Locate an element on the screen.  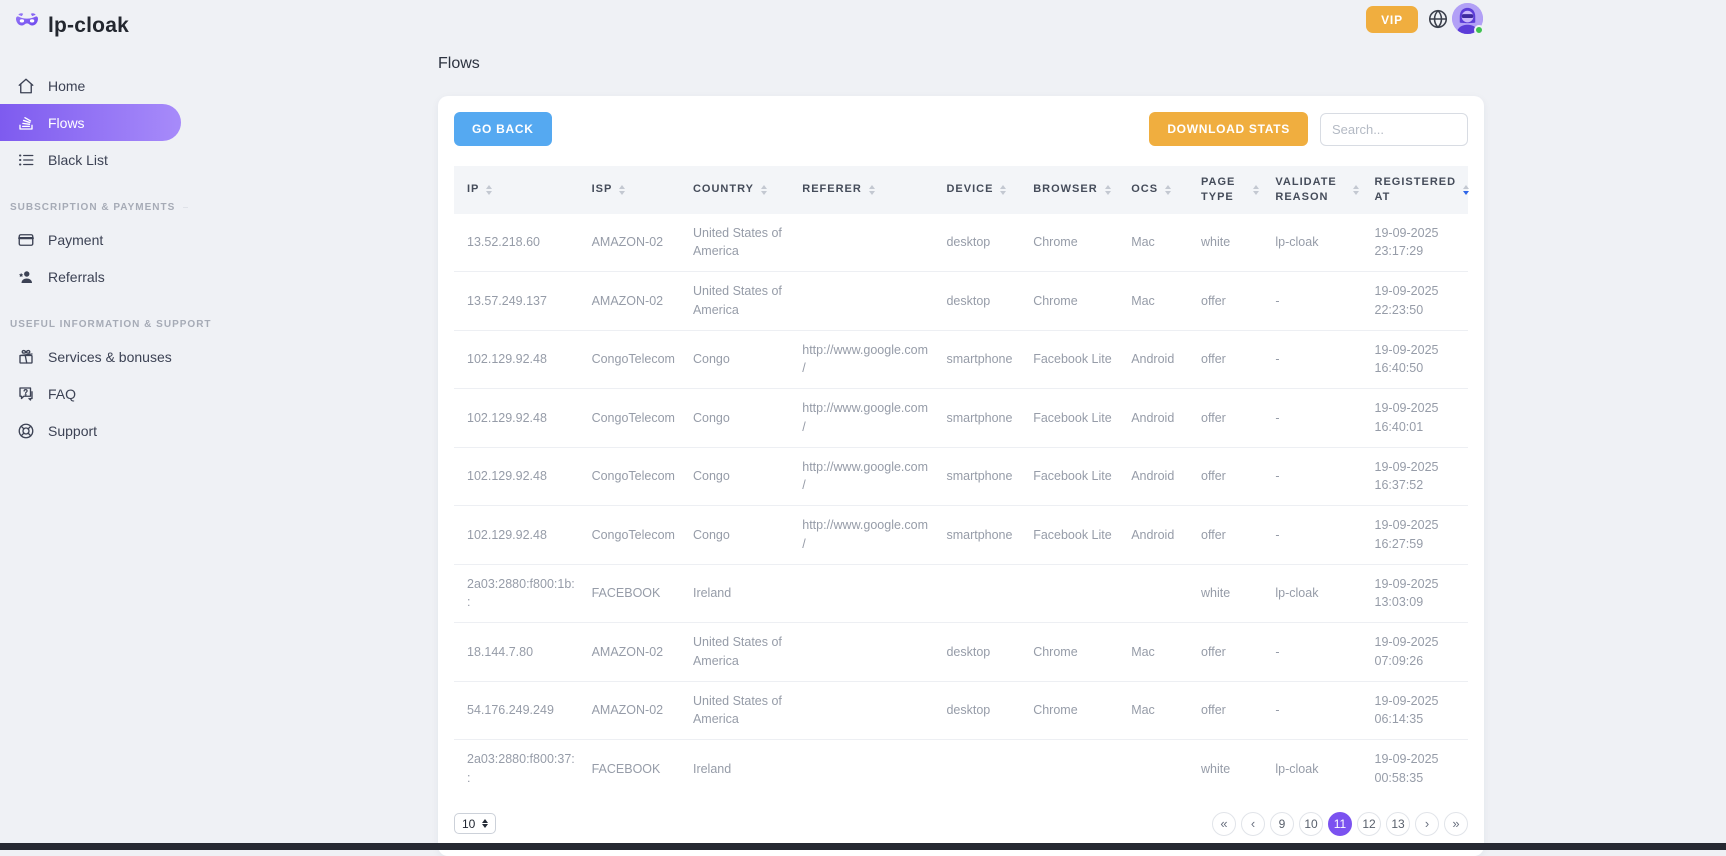
language-globe-icon is located at coordinates (1438, 19).